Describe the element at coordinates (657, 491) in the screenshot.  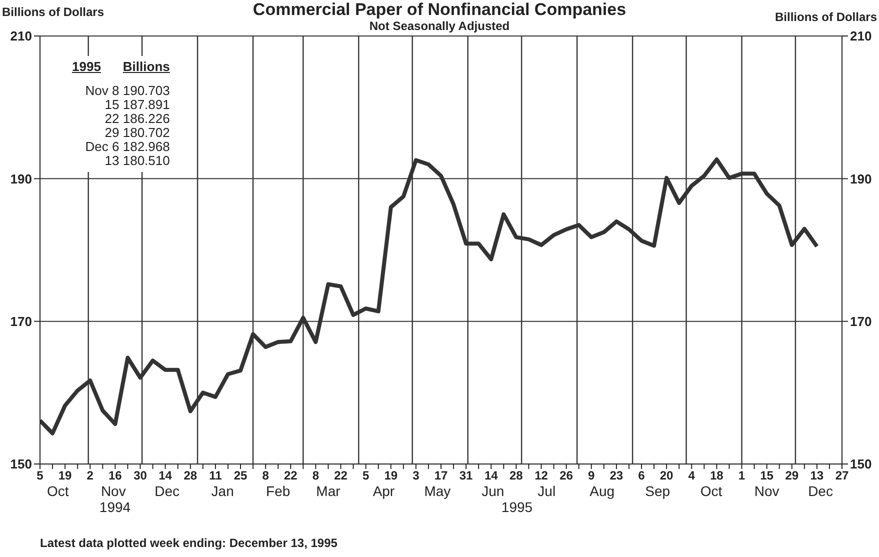
I see `x2-tick-label: Sep` at that location.